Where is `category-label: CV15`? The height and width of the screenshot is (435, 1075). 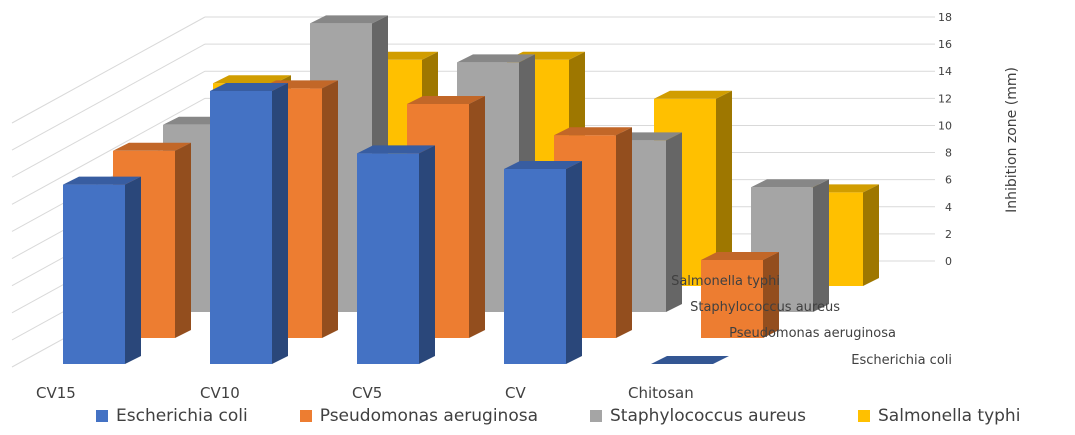 category-label: CV15 is located at coordinates (56, 393).